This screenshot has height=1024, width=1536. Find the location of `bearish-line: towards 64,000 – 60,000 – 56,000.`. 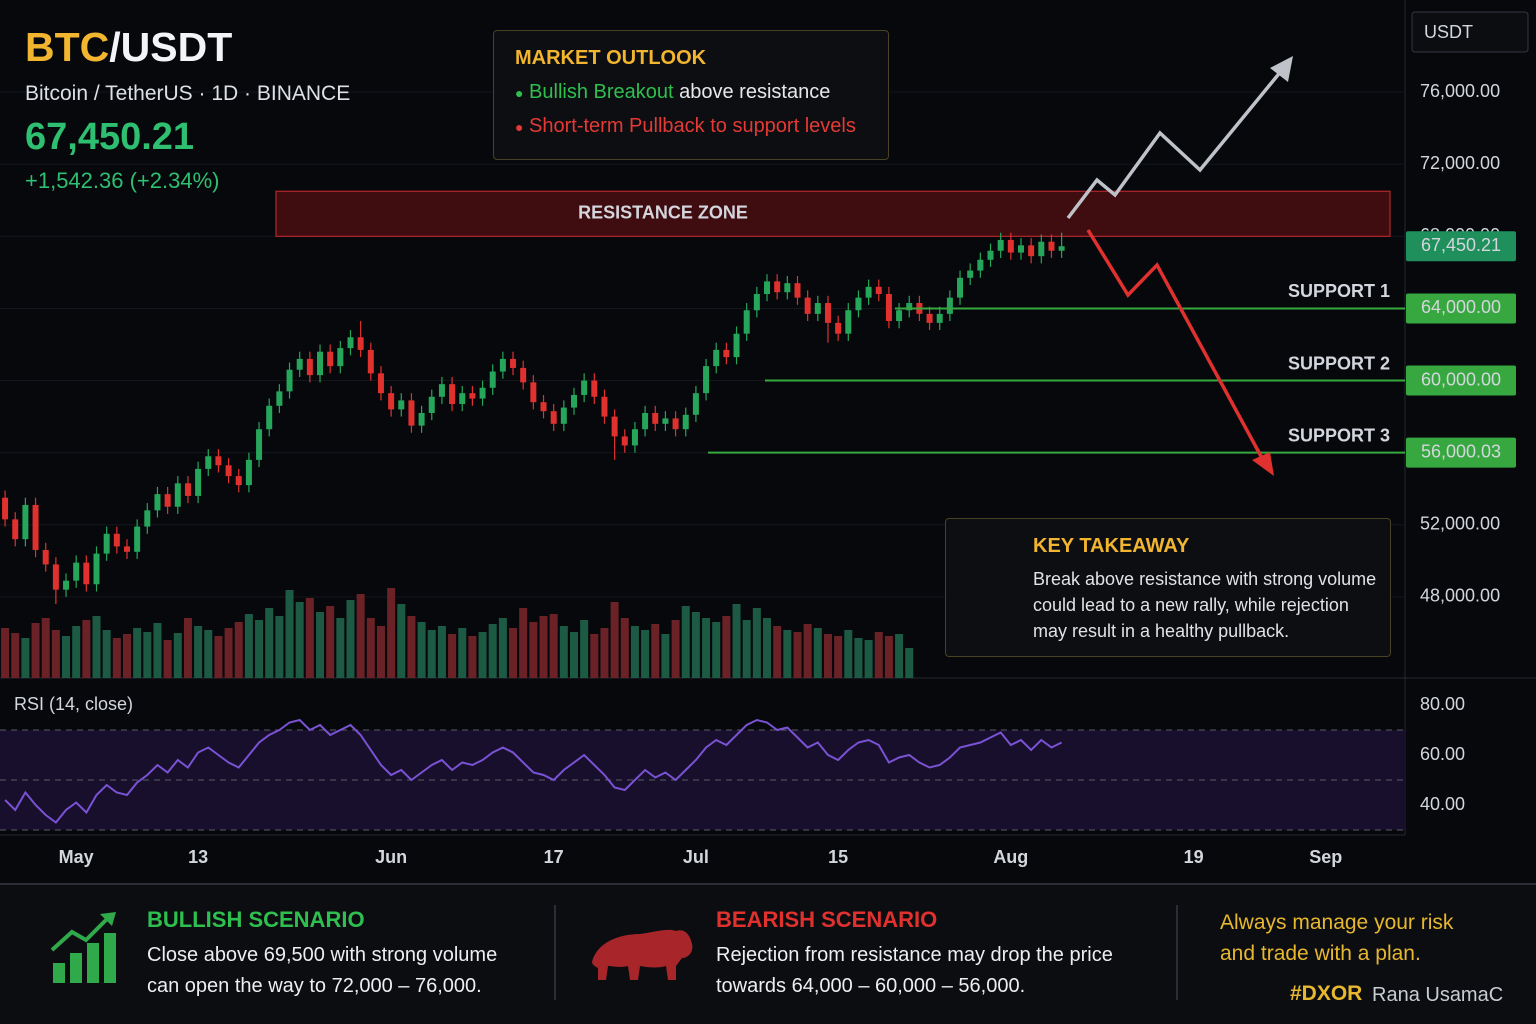

bearish-line: towards 64,000 – 60,000 – 56,000. is located at coordinates (871, 986).